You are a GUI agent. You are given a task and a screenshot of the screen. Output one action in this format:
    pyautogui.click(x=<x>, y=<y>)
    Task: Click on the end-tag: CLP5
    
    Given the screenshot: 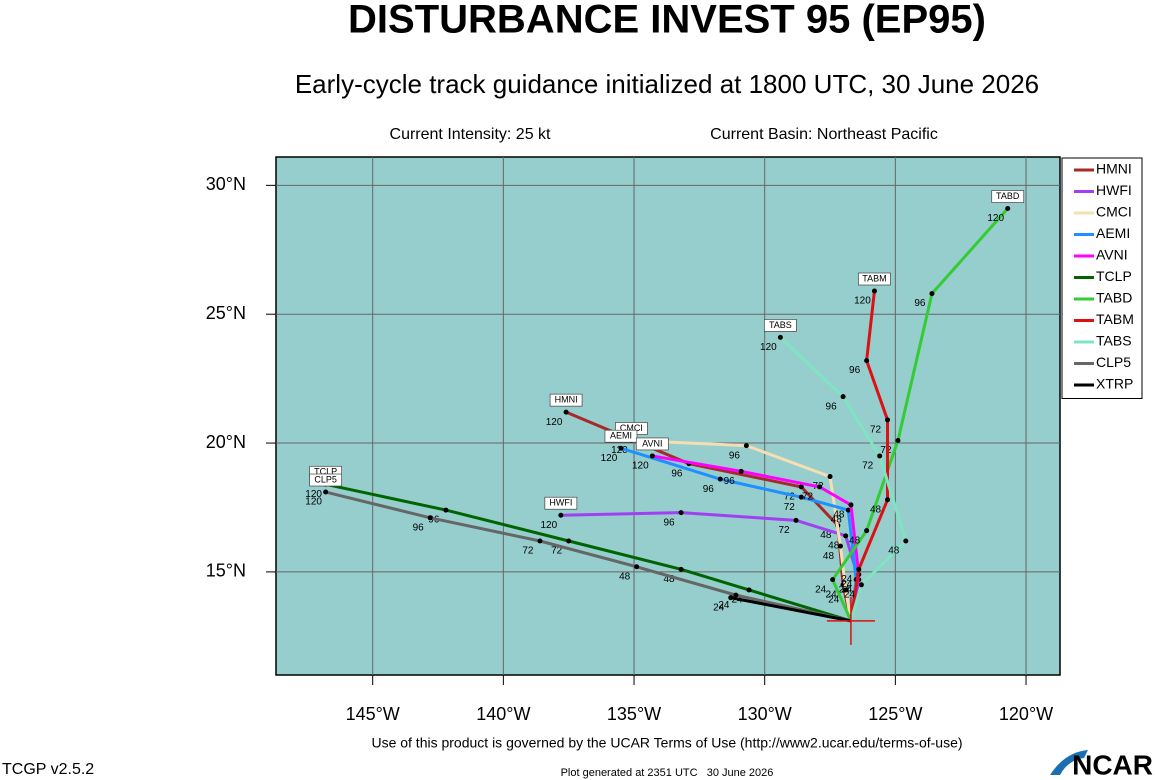 What is the action you would take?
    pyautogui.click(x=325, y=479)
    